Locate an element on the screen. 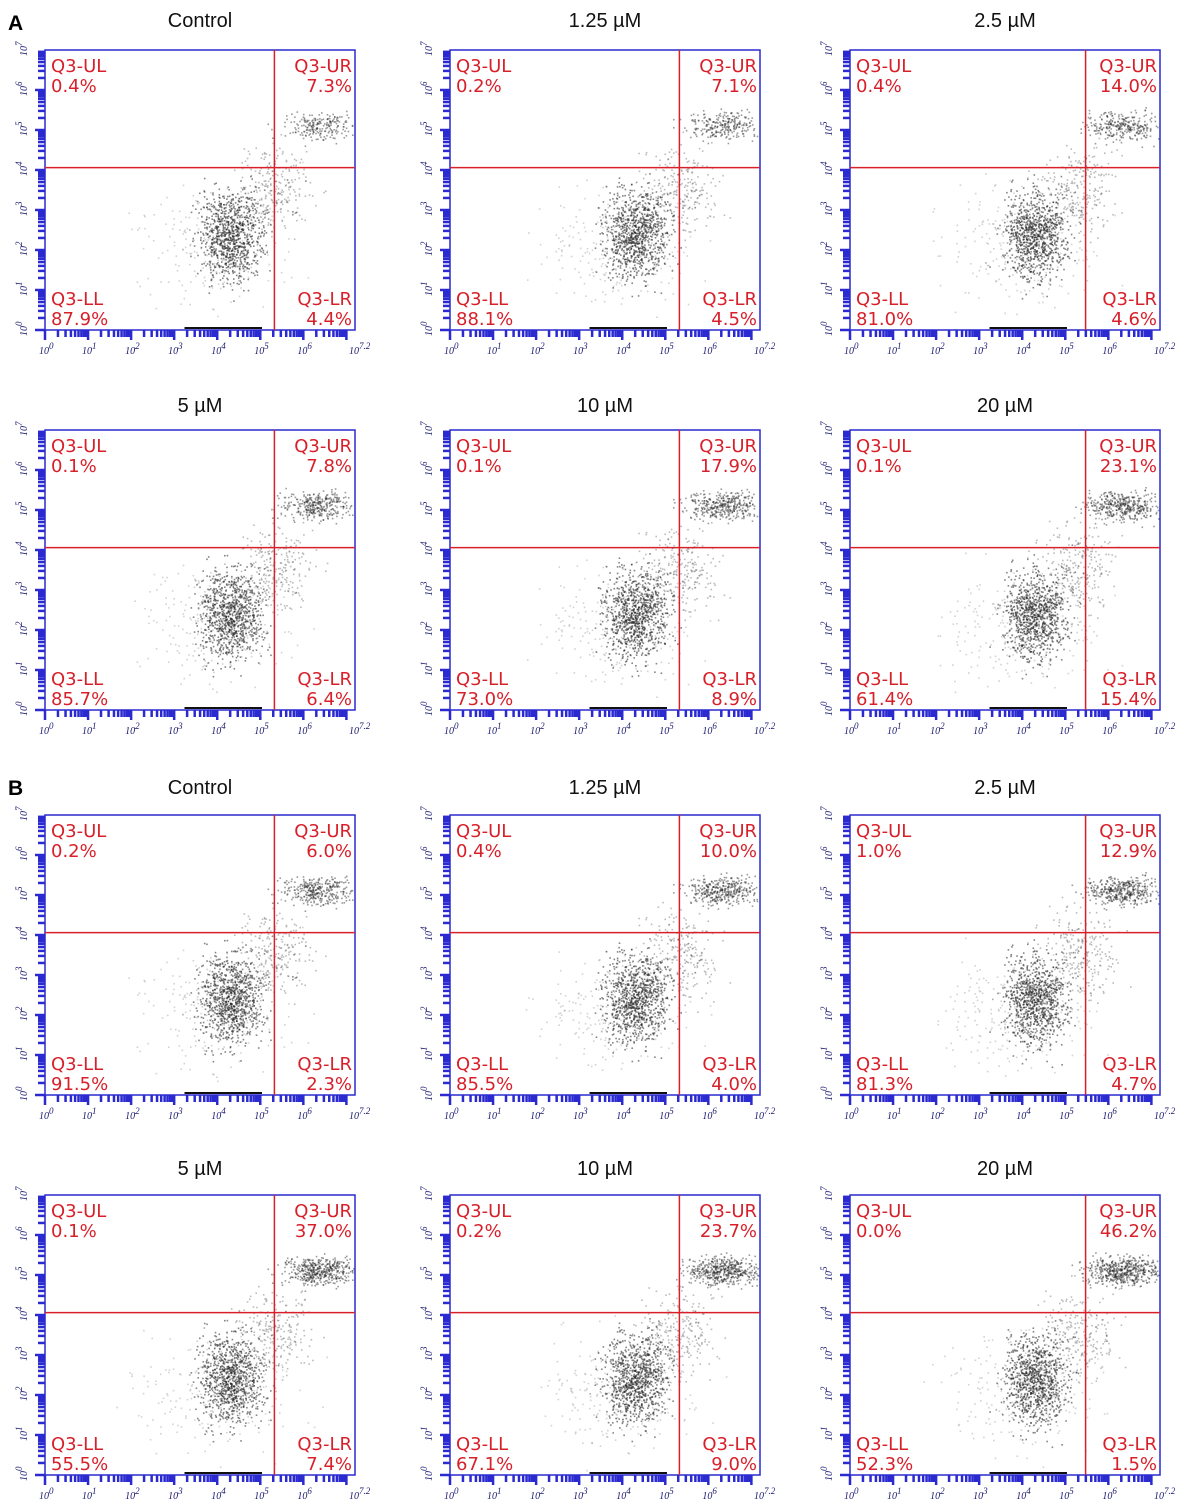 The height and width of the screenshot is (1511, 1184). plot-title: 1.25 µM is located at coordinates (605, 788).